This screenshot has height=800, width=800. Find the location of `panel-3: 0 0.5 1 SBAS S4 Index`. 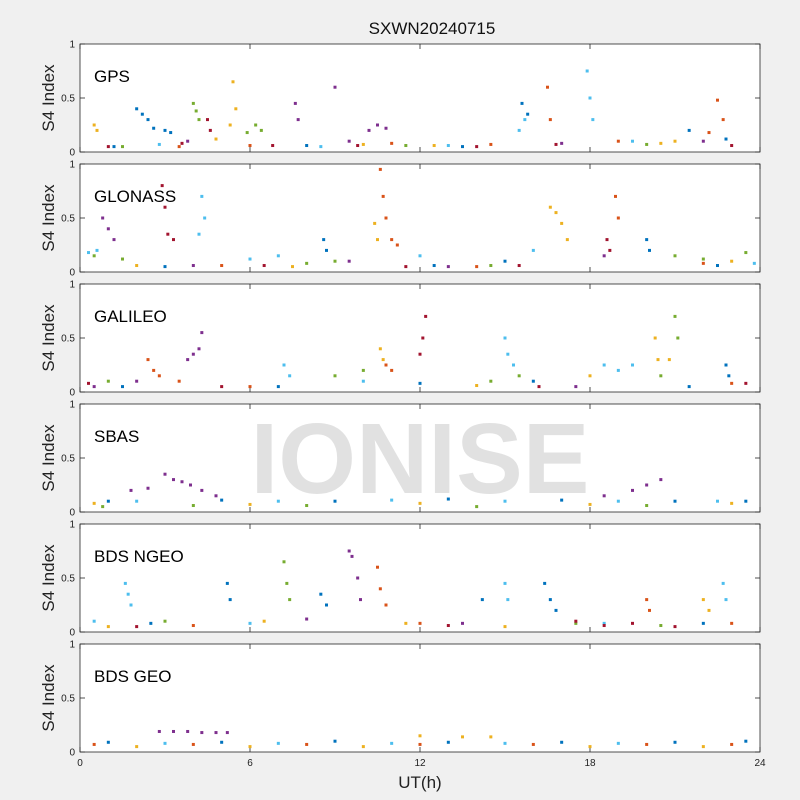

panel-3: 0 0.5 1 SBAS S4 Index is located at coordinates (400, 459).